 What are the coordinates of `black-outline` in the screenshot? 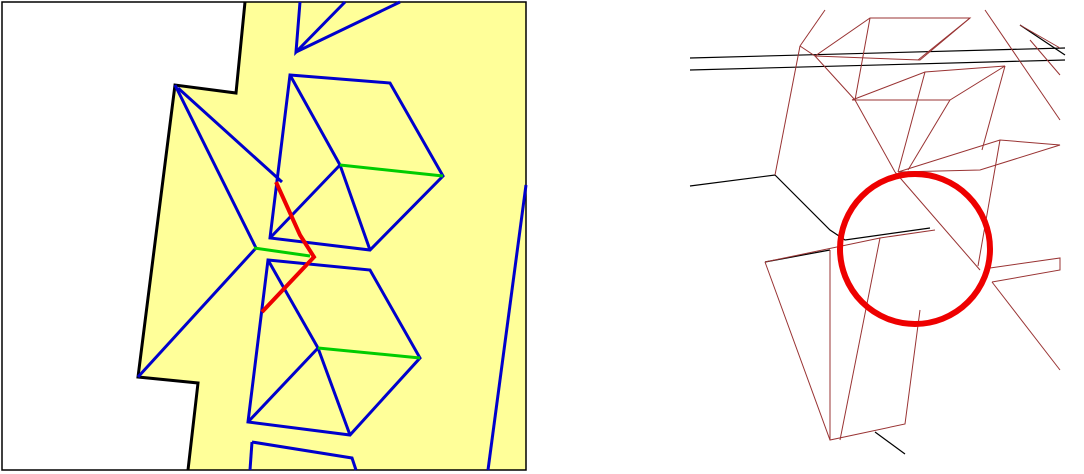 It's located at (191, 236).